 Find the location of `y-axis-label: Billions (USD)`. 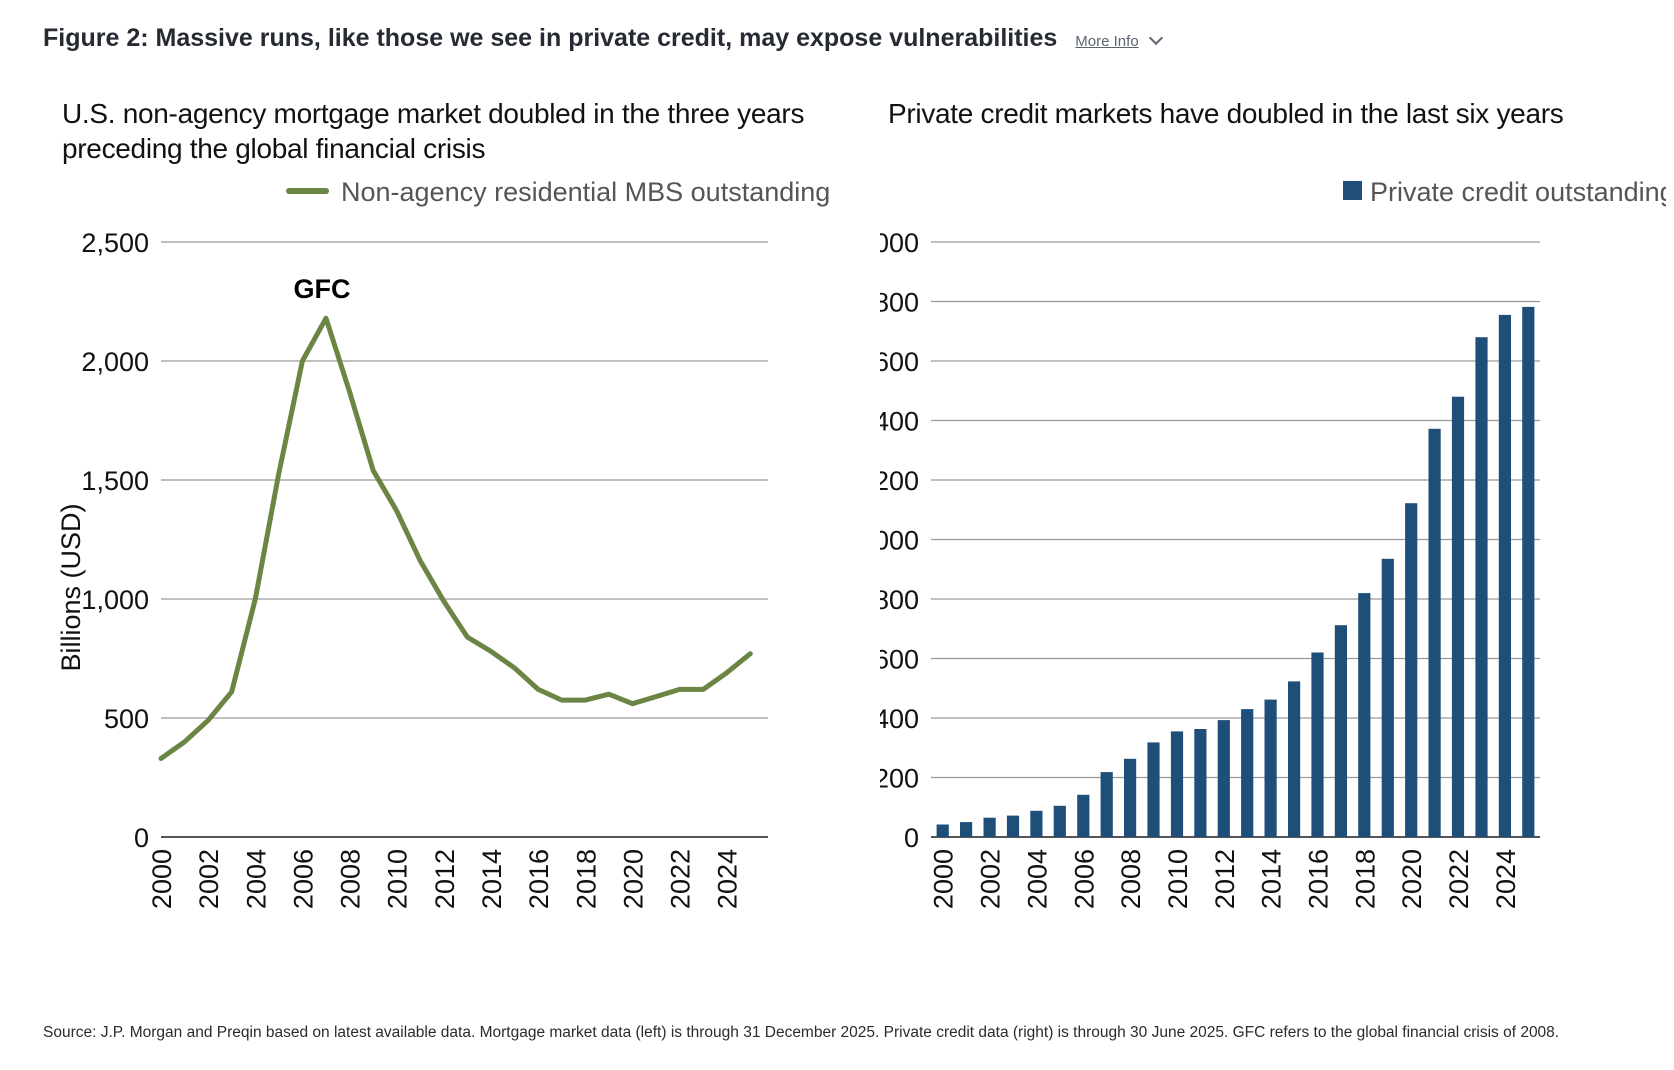

y-axis-label: Billions (USD) is located at coordinates (71, 587).